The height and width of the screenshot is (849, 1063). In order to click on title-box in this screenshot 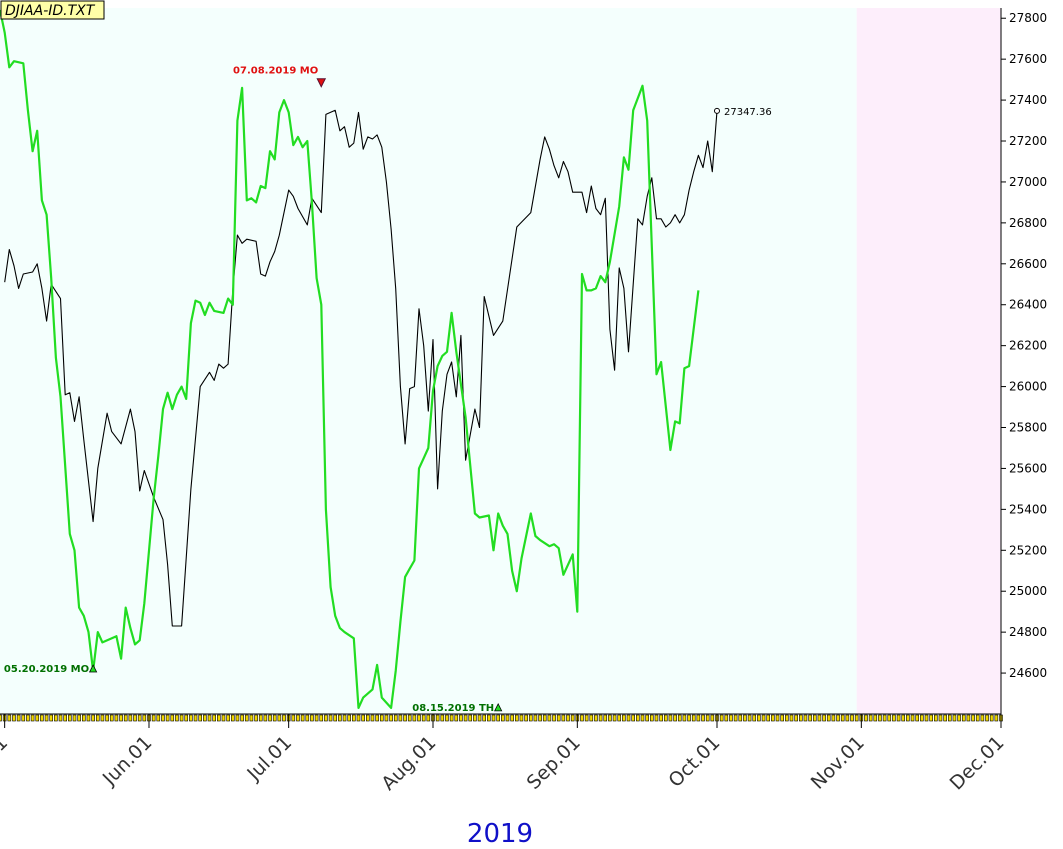, I will do `click(52, 10)`.